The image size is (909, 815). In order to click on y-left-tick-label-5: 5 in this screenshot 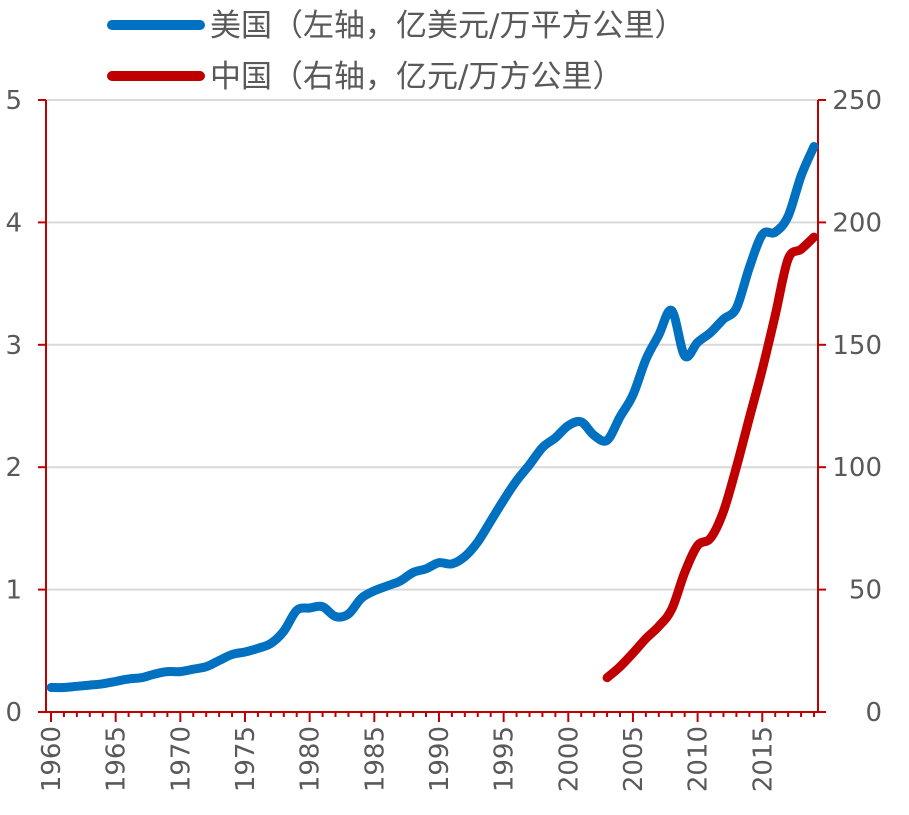, I will do `click(13, 101)`.